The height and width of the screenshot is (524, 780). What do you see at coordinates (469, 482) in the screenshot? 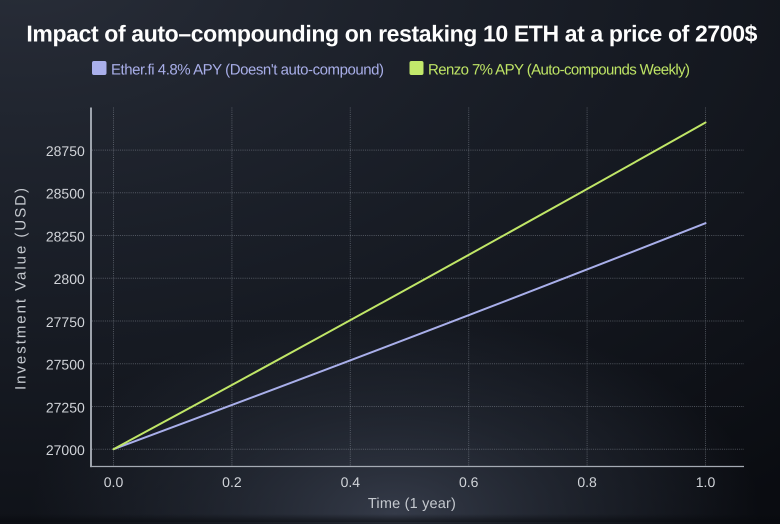
I see `svg-text: 0.6` at bounding box center [469, 482].